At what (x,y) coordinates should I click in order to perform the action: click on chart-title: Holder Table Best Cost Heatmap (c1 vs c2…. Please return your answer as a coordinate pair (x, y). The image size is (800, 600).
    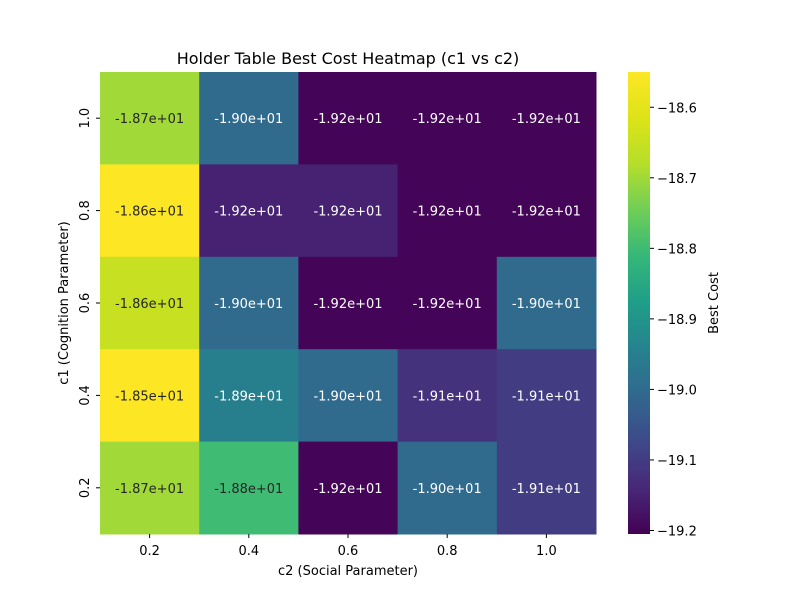
    Looking at the image, I should click on (348, 58).